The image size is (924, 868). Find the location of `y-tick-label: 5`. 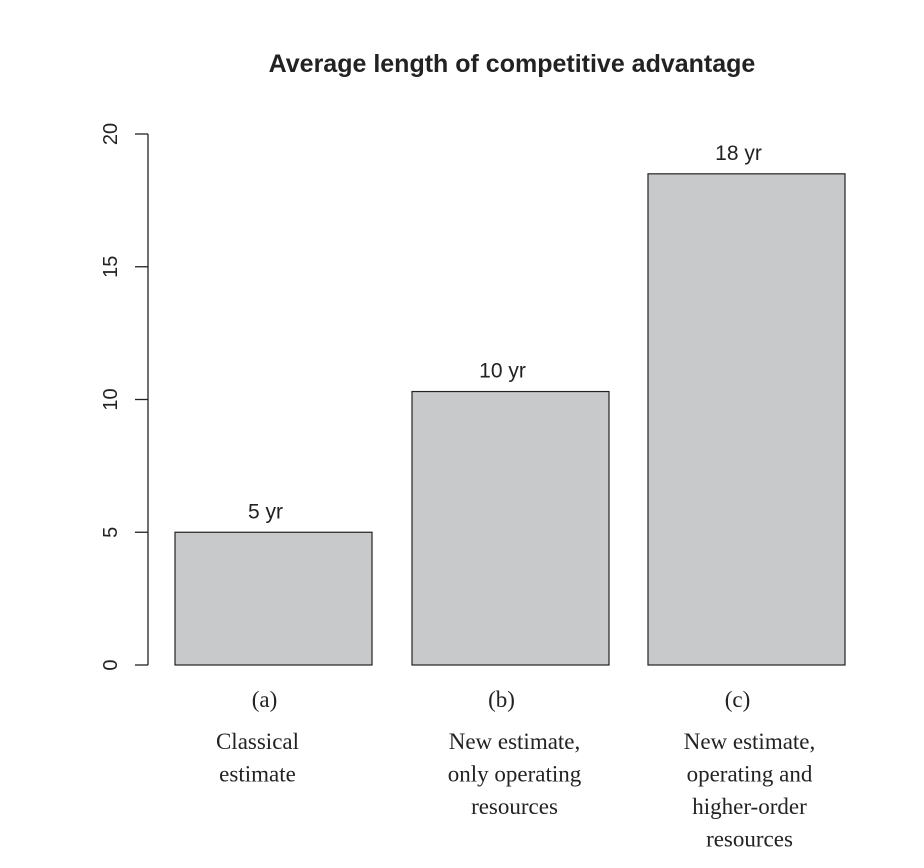

y-tick-label: 5 is located at coordinates (111, 532).